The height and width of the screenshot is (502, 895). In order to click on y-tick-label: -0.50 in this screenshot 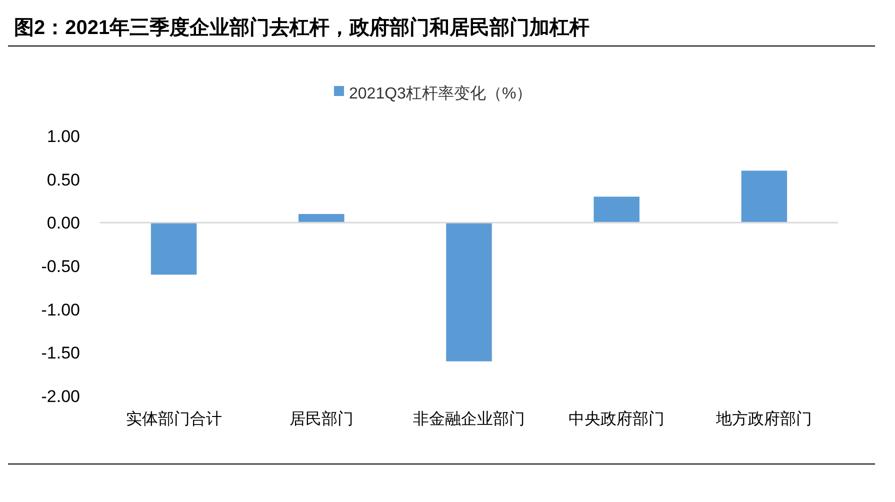, I will do `click(60, 266)`.